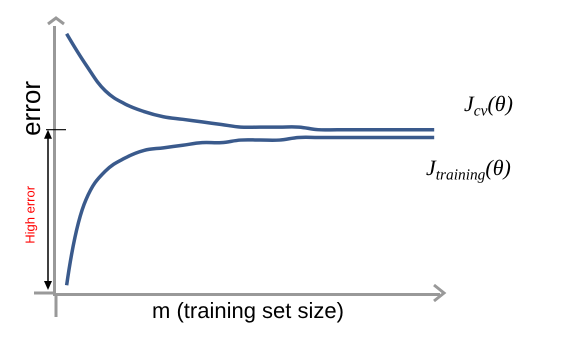  What do you see at coordinates (248, 310) in the screenshot?
I see `x-axis-title: m (training set size)` at bounding box center [248, 310].